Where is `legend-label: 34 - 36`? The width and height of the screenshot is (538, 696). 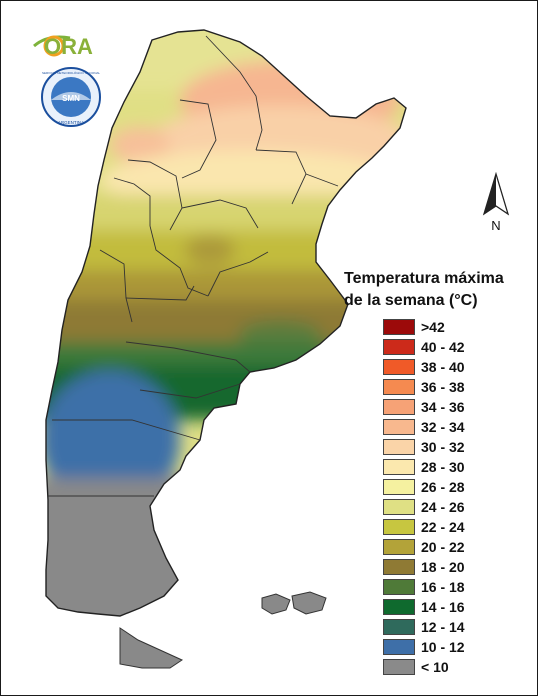
legend-label: 34 - 36 is located at coordinates (443, 407).